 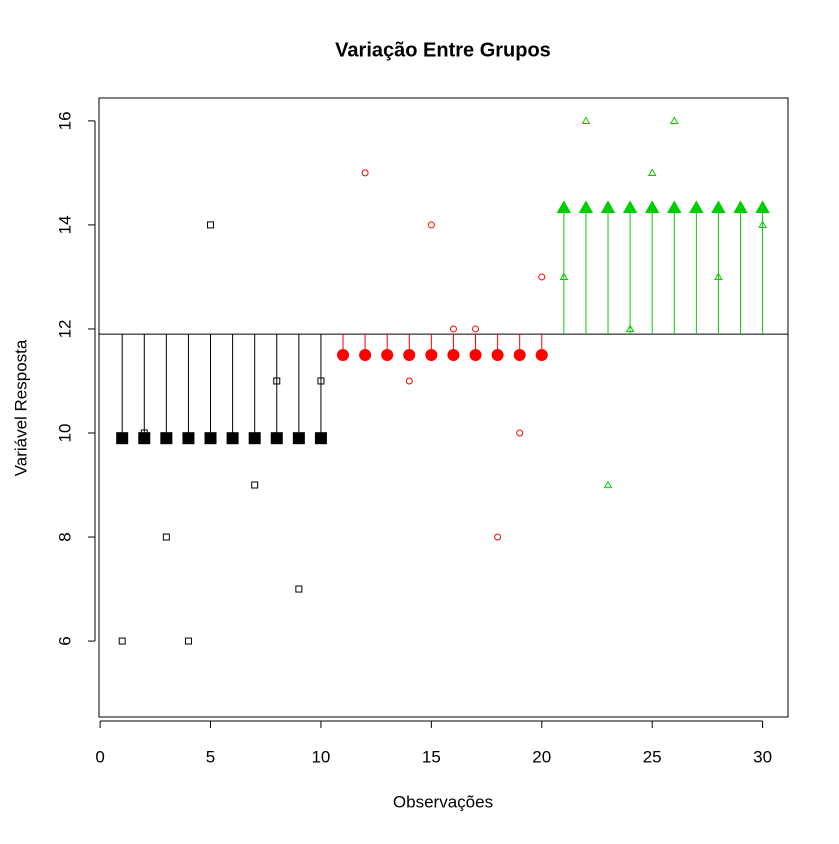 I want to click on x-tick-label: 5, so click(x=210, y=756).